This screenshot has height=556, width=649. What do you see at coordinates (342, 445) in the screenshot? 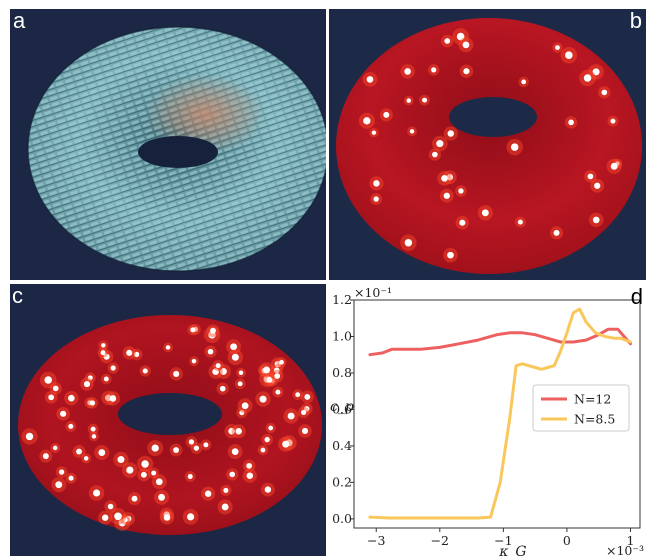
I see `y-tick-label: 0.4` at bounding box center [342, 445].